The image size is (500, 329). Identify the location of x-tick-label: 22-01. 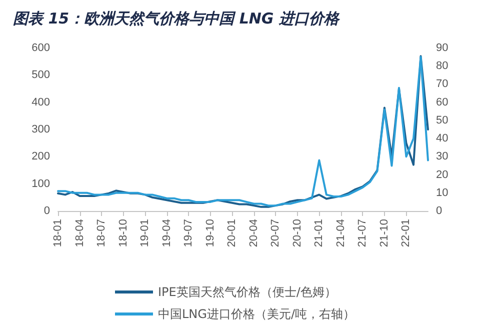
(406, 233).